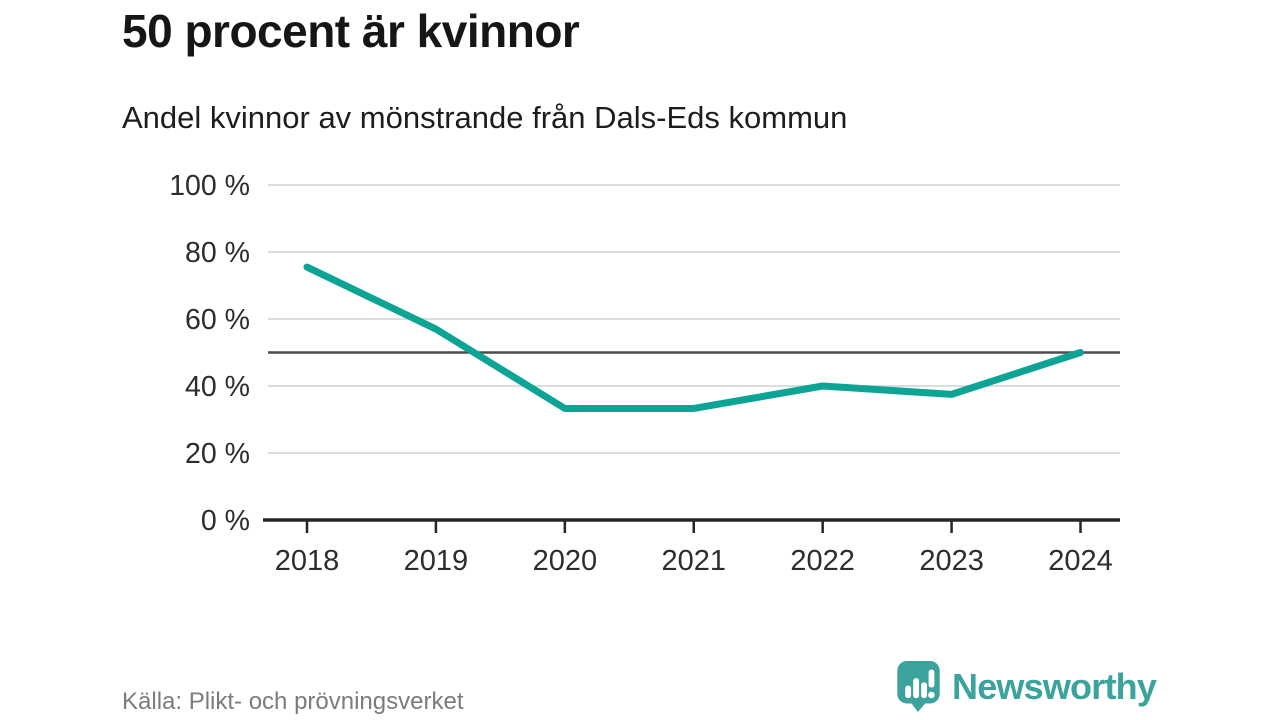  What do you see at coordinates (931, 678) in the screenshot?
I see `logo-exclamation-bar` at bounding box center [931, 678].